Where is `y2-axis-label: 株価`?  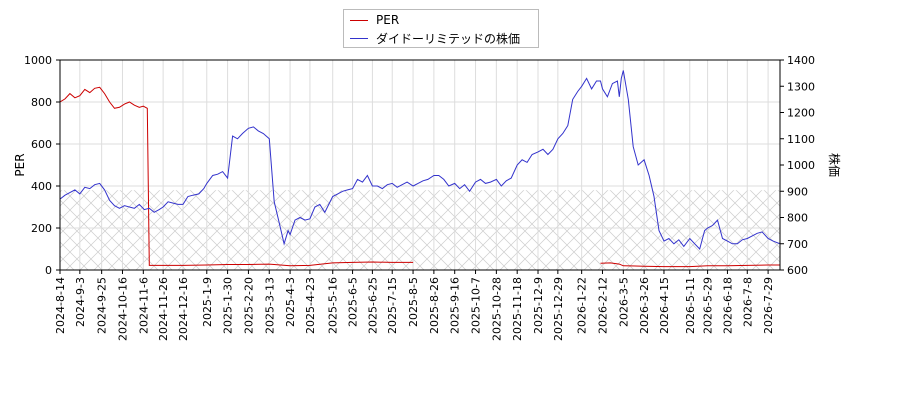 y2-axis-label: 株価 is located at coordinates (834, 165).